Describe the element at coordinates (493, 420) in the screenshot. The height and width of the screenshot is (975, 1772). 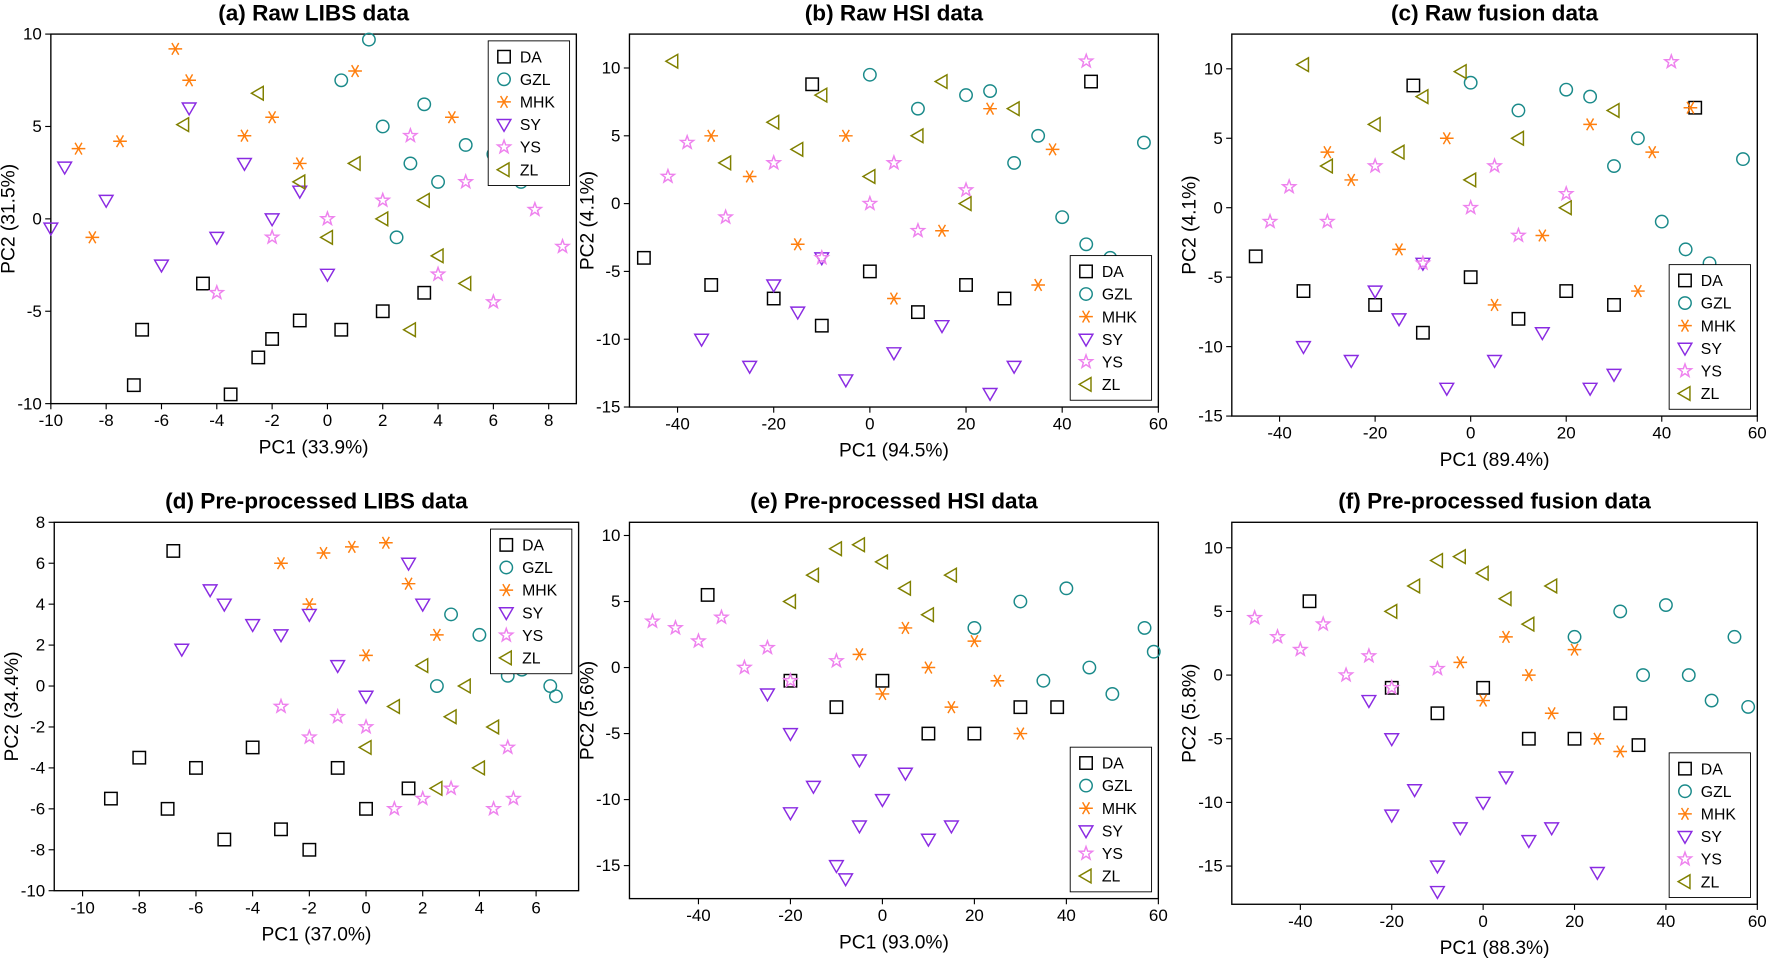
I see `x-tick-label: 6` at that location.